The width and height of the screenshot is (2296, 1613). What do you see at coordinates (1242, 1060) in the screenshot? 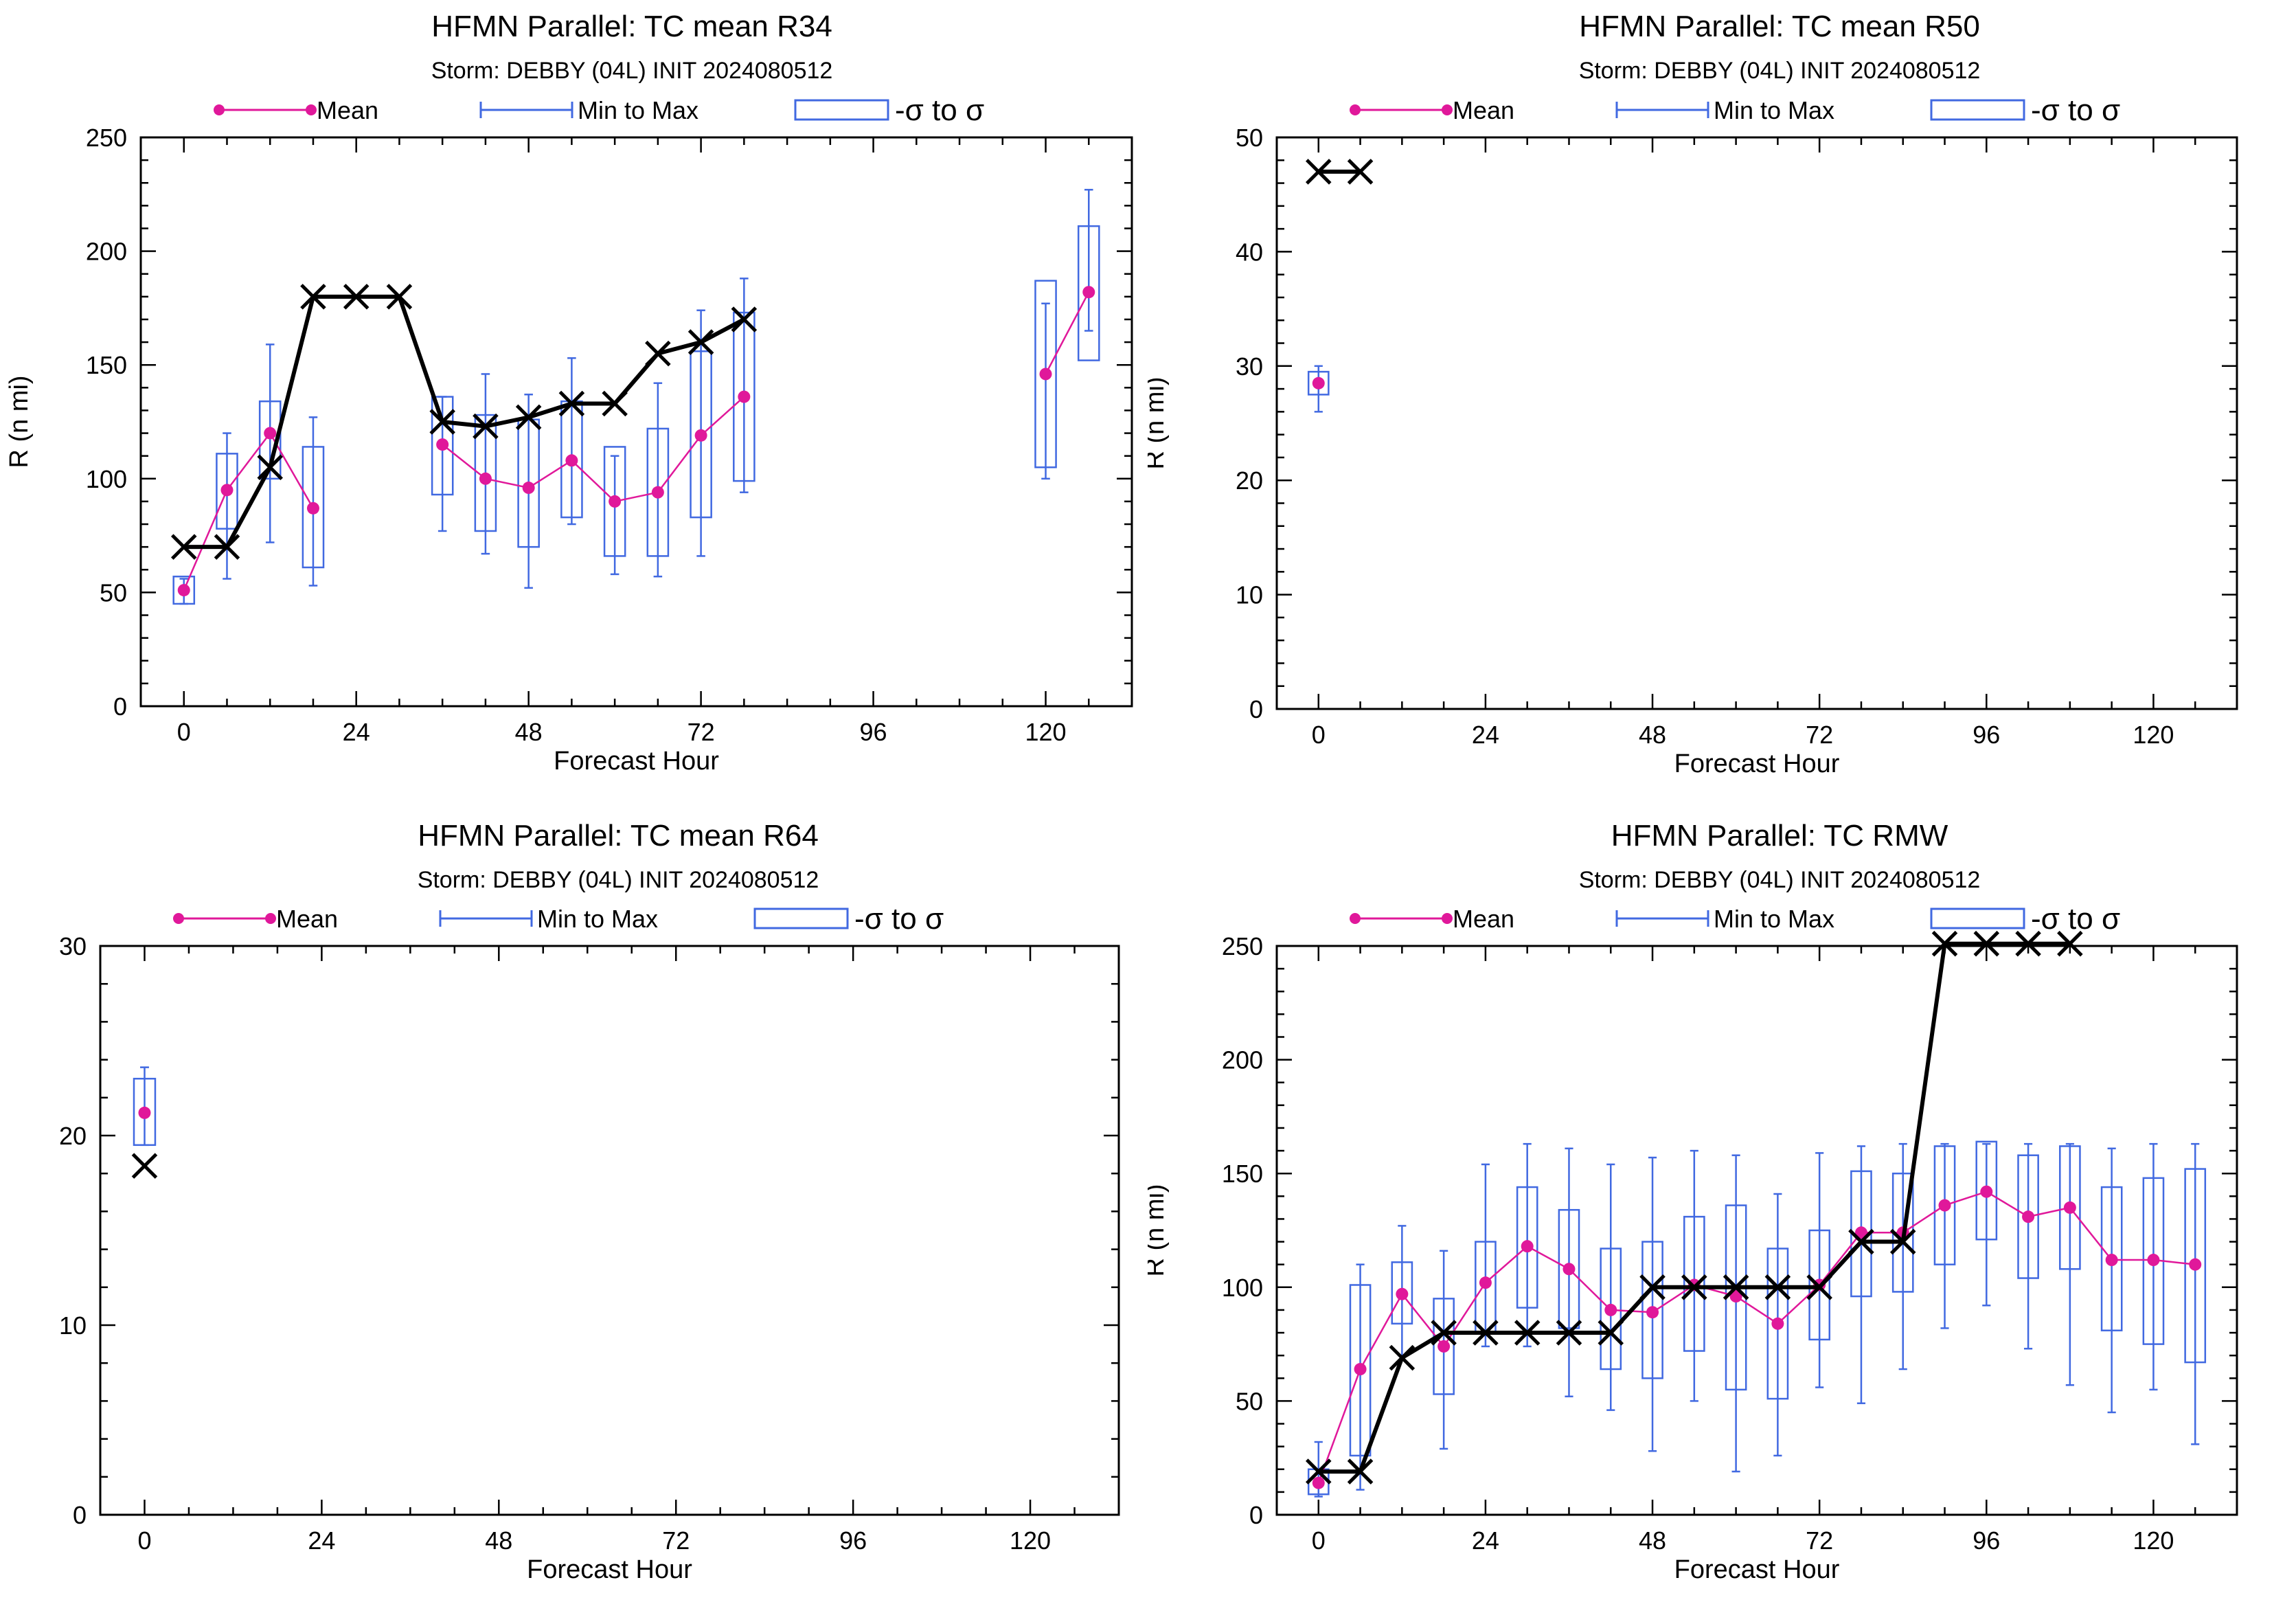
I see `y-tick-label: 200` at bounding box center [1242, 1060].